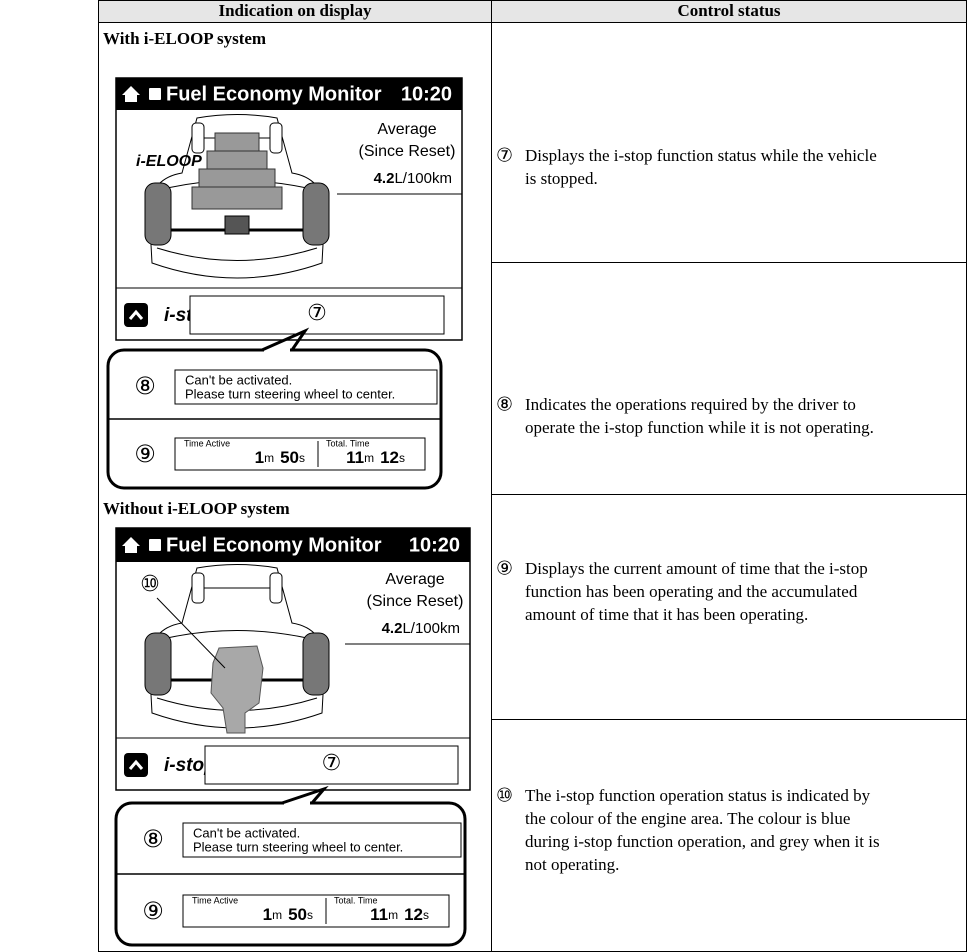 Image resolution: width=975 pixels, height=952 pixels. Describe the element at coordinates (504, 156) in the screenshot. I see `status-marker: ⑦` at that location.